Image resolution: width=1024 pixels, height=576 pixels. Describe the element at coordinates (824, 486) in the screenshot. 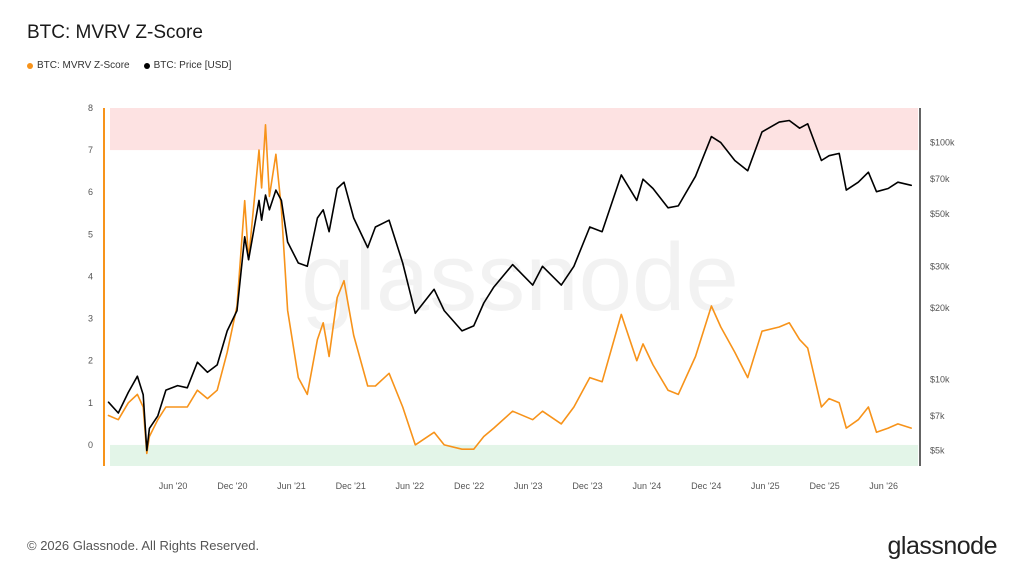

I see `x-tick-label: Dec '25` at that location.